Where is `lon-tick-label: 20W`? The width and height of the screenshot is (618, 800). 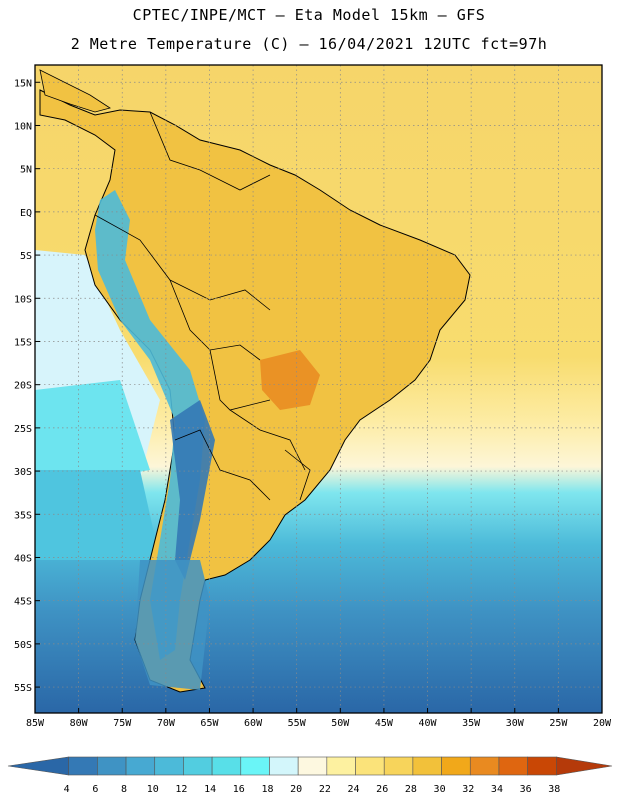
lon-tick-label: 20W is located at coordinates (602, 723).